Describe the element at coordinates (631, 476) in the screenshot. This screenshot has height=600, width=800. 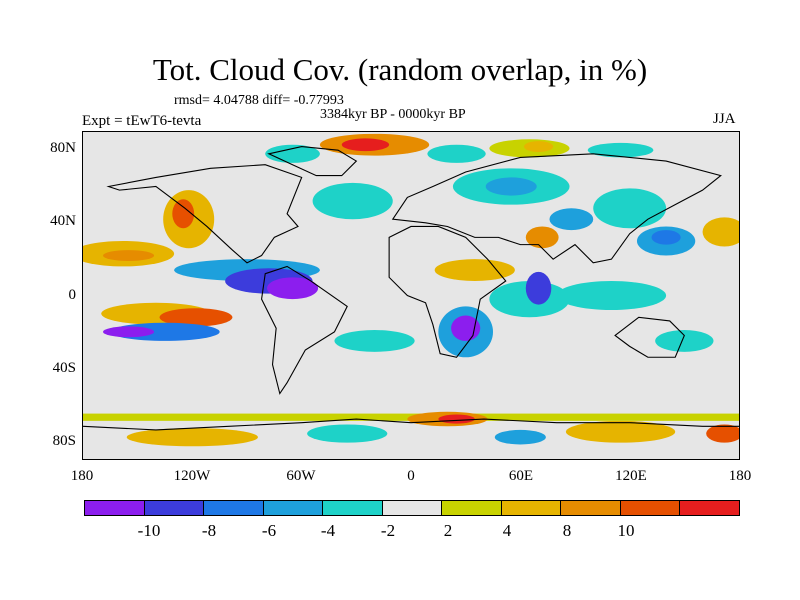
I see `x-tick-label: 120E` at that location.